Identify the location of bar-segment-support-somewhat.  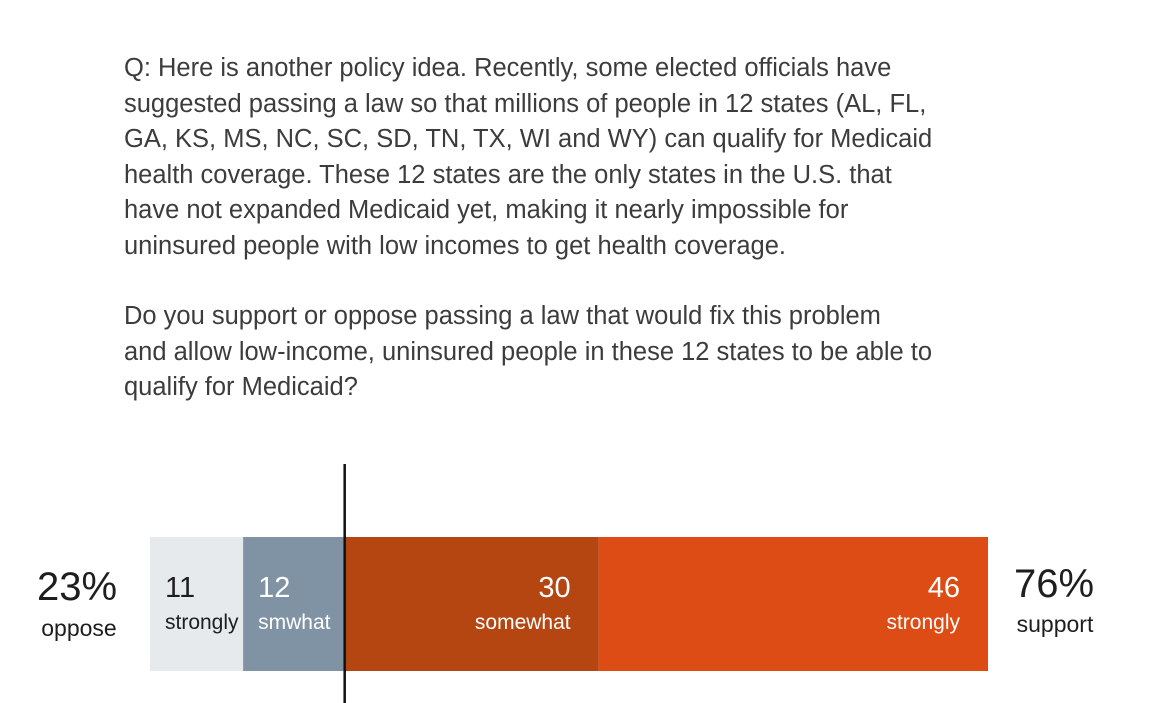
(471, 604).